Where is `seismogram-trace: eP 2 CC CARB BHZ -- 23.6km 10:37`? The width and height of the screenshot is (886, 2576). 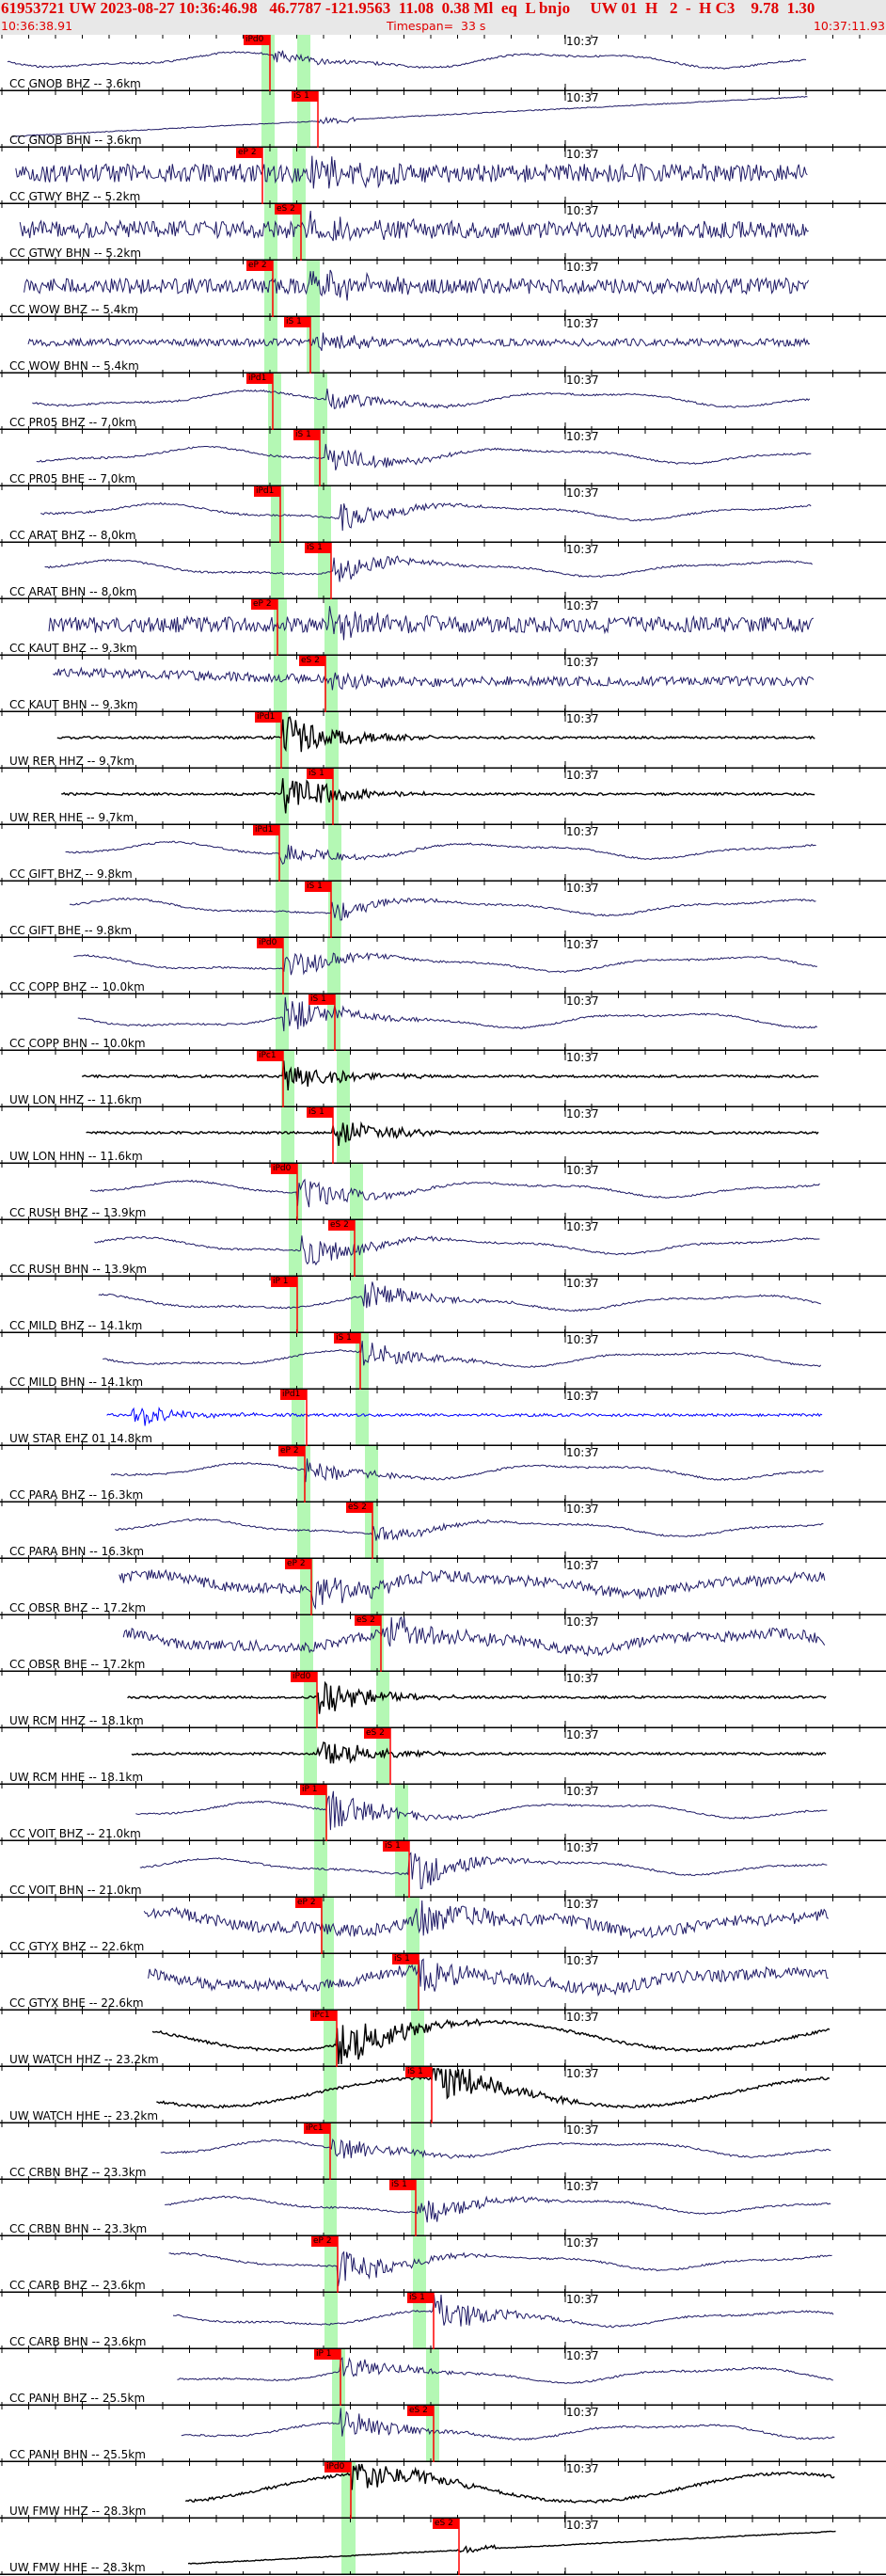
seismogram-trace: eP 2 CC CARB BHZ -- 23.6km 10:37 is located at coordinates (443, 2265).